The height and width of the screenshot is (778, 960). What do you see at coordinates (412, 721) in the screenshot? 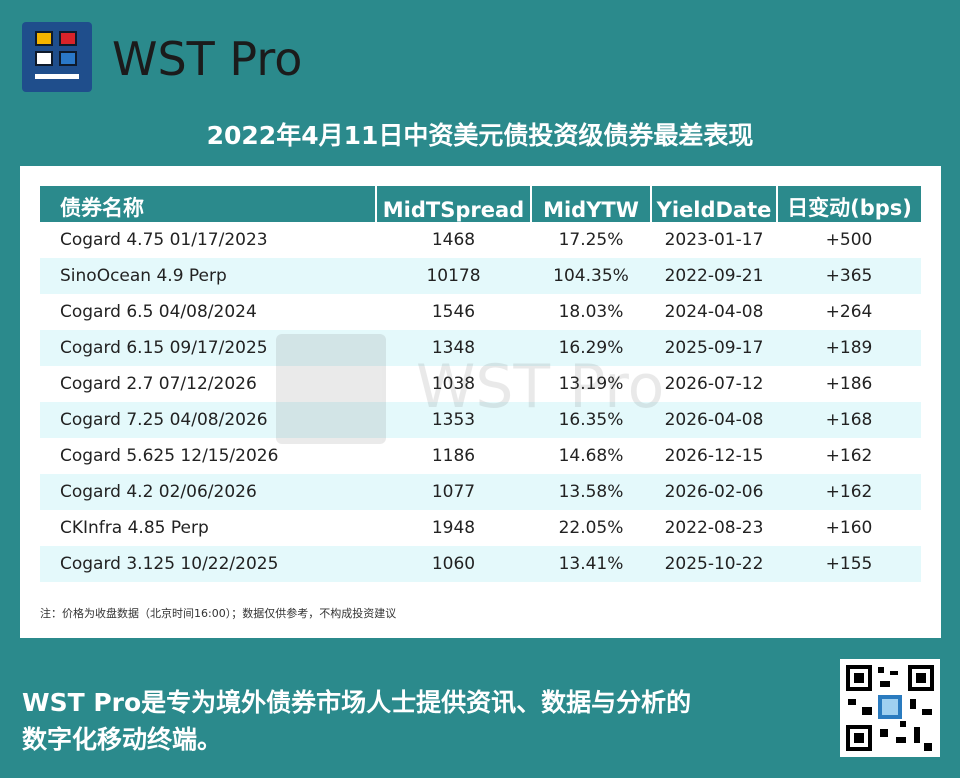
I see `footer-text: WST Pro是专为境外债券市场人士提供资讯、数据与分析的 数字化移动终端。` at bounding box center [412, 721].